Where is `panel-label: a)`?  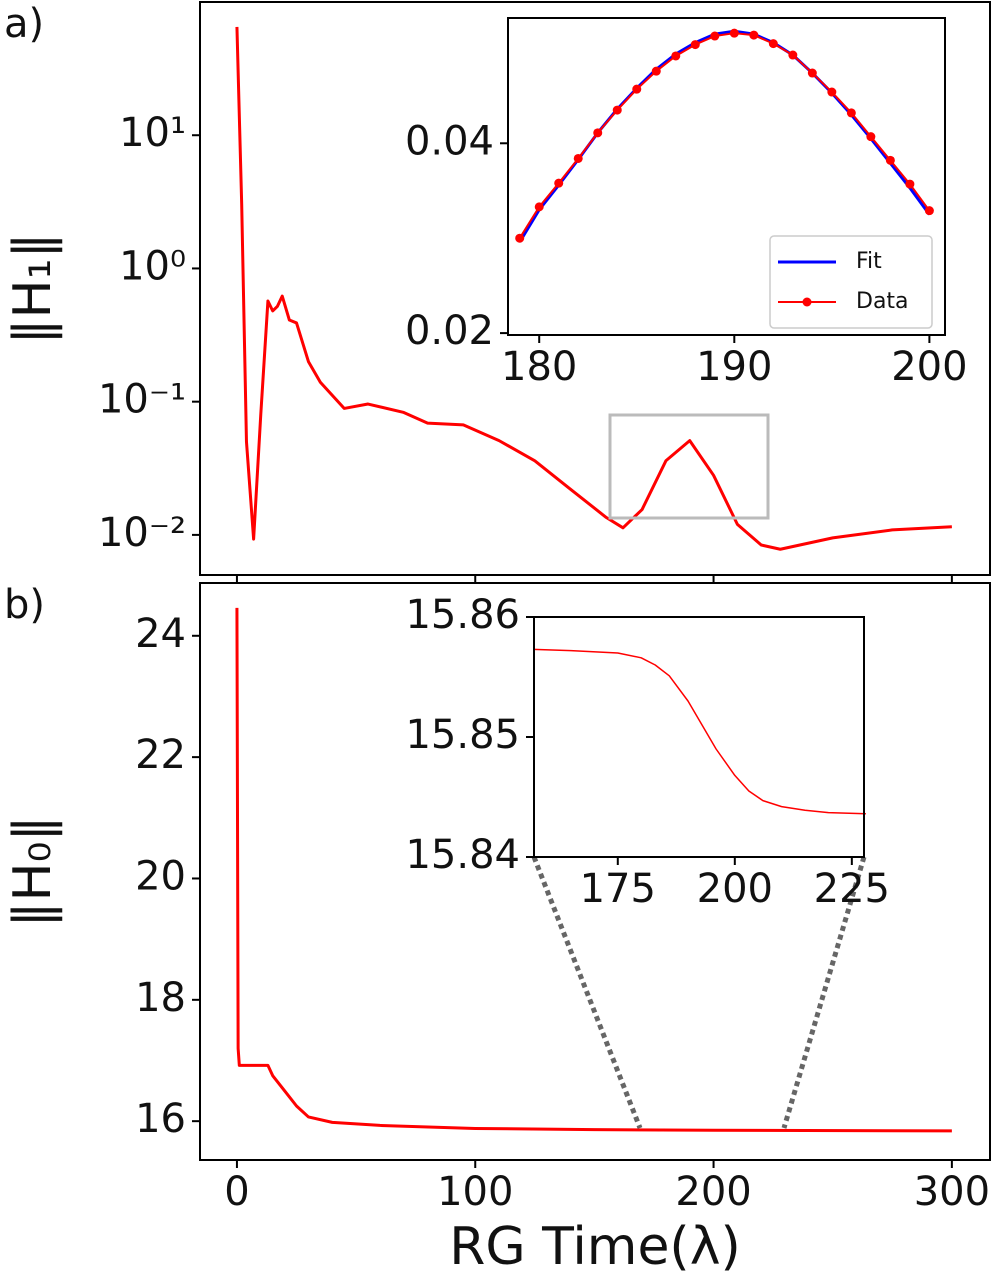 panel-label: a) is located at coordinates (24, 24).